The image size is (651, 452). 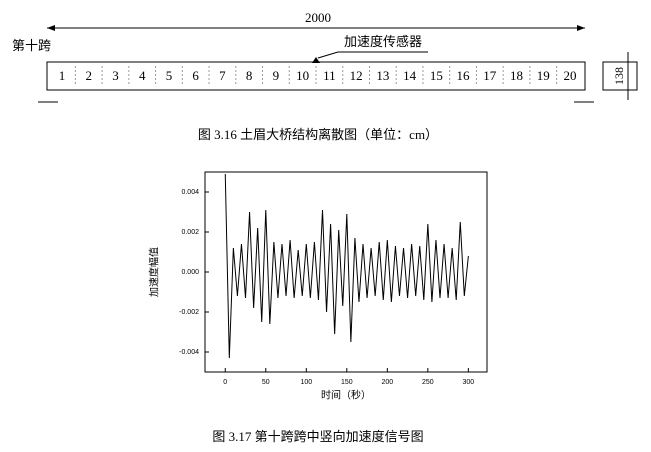 What do you see at coordinates (195, 75) in the screenshot?
I see `node-label: 6` at bounding box center [195, 75].